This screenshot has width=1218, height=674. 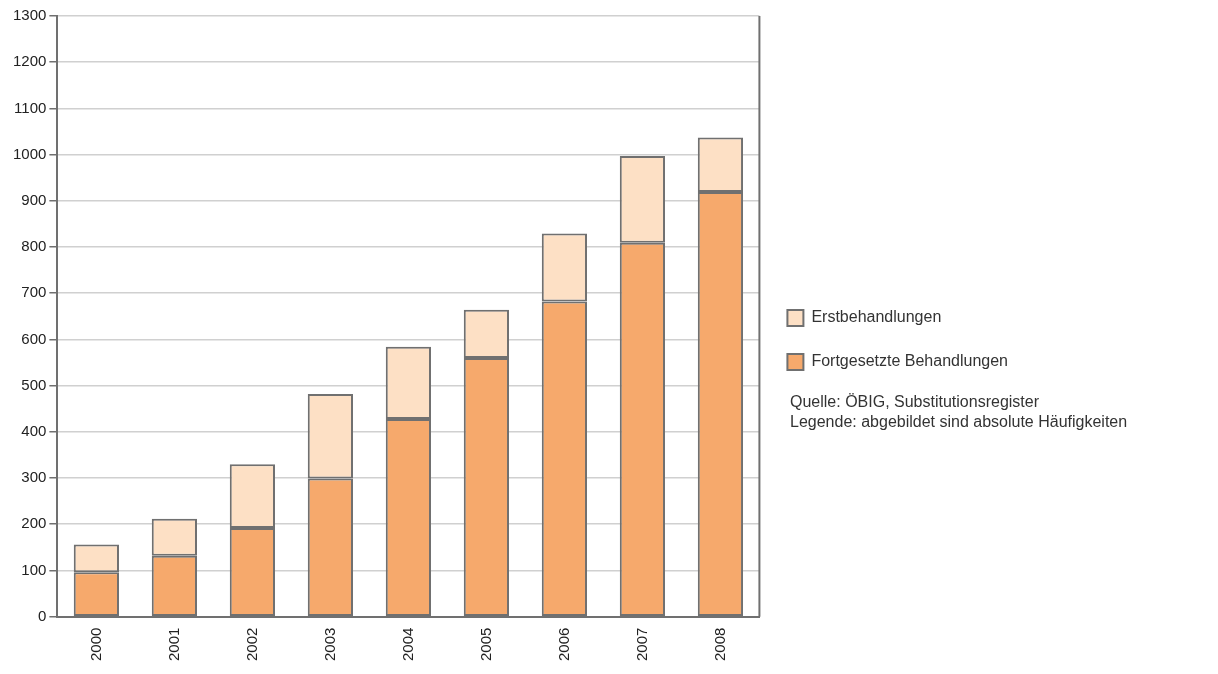 I want to click on x-tick-label: 2006, so click(x=563, y=644).